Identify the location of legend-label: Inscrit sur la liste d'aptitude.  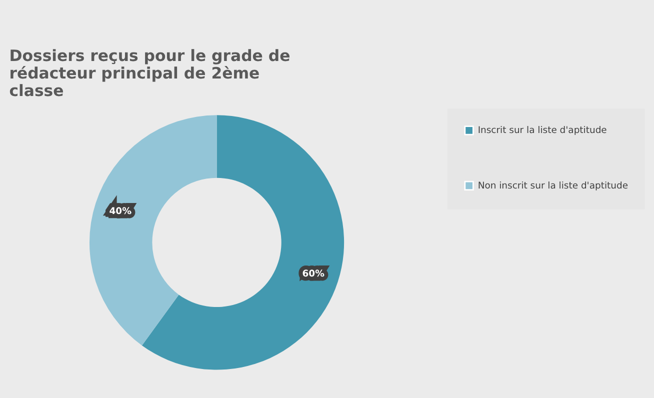
(543, 130).